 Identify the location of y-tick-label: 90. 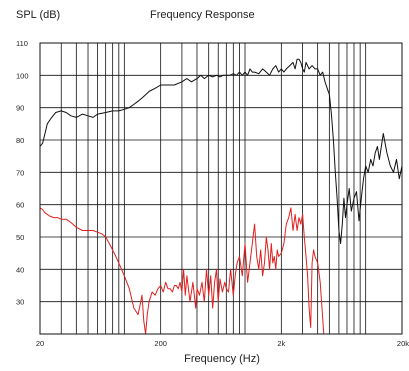
(20, 108).